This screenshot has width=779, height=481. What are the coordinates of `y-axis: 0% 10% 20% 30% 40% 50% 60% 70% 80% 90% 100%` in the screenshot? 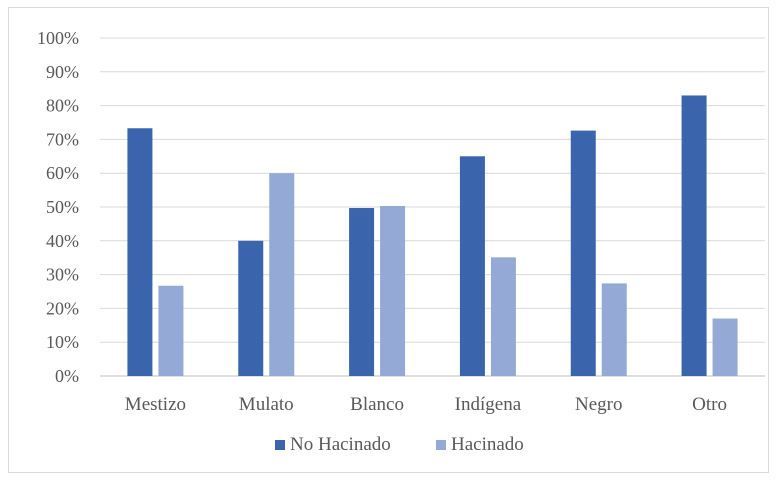 It's located at (58, 207).